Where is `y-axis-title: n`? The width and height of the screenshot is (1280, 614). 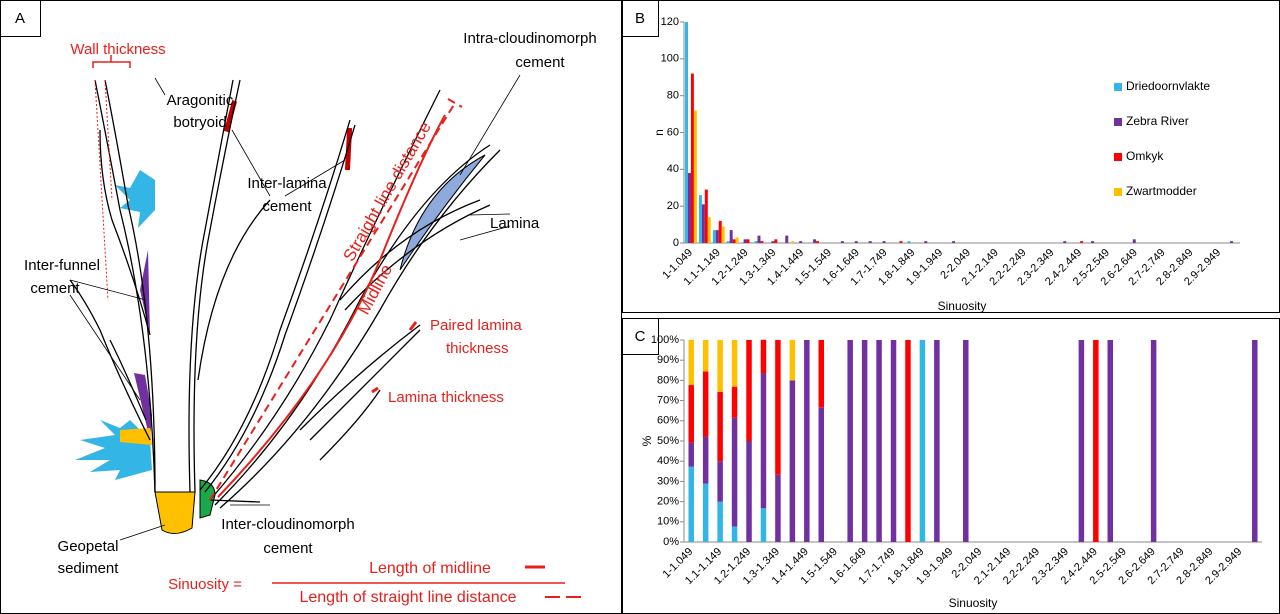
y-axis-title: n is located at coordinates (659, 132).